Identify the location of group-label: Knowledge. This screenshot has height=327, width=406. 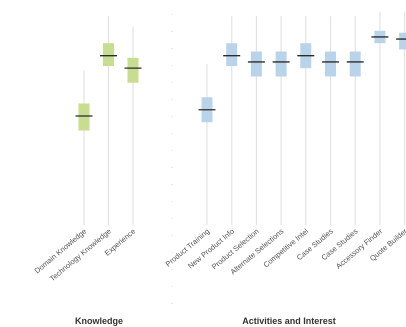
(99, 321).